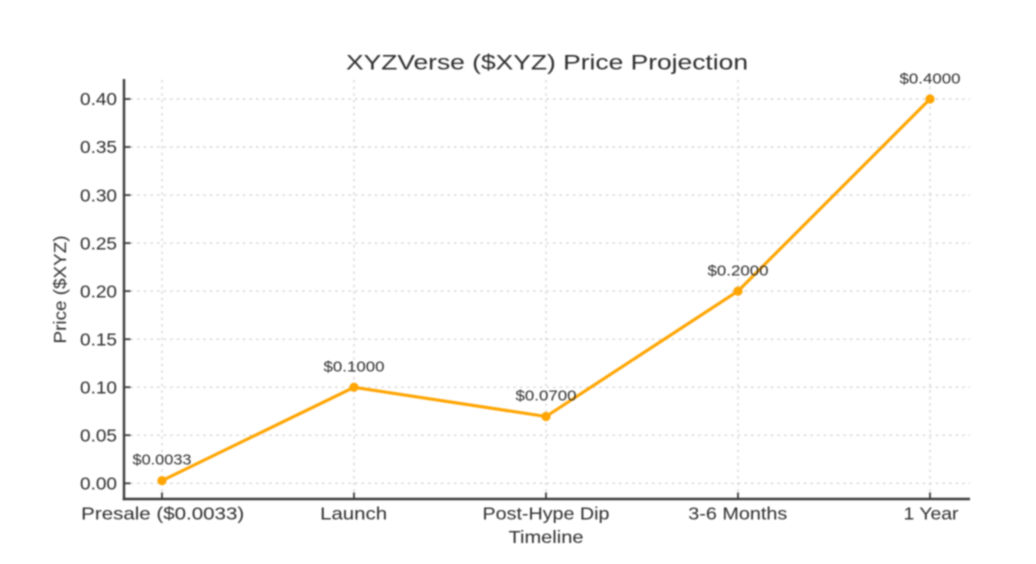 Image resolution: width=1036 pixels, height=564 pixels. I want to click on svg-text: 0.20, so click(98, 291).